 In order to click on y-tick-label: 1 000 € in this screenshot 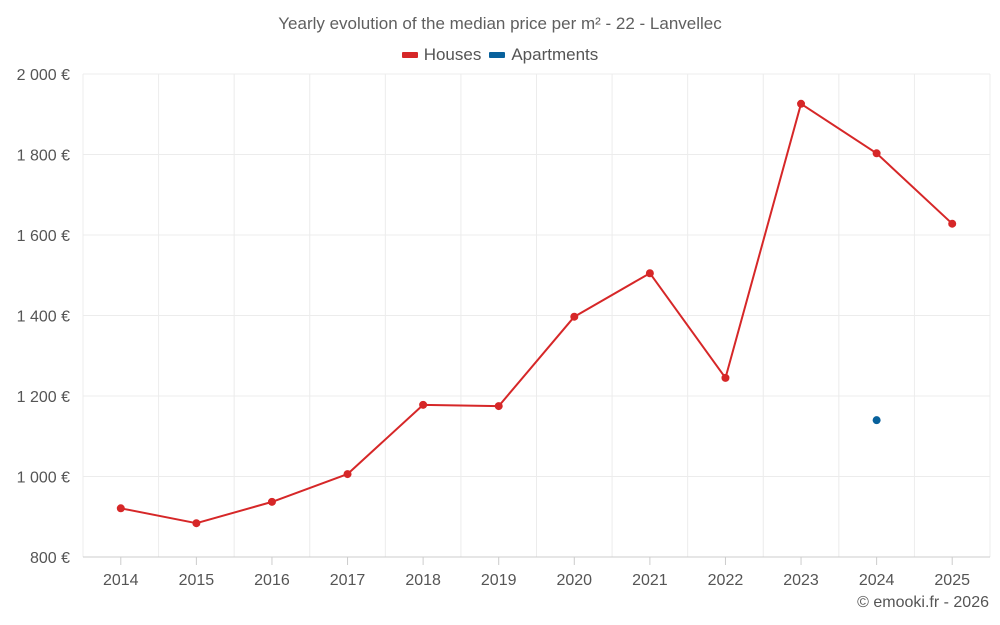, I will do `click(43, 478)`.